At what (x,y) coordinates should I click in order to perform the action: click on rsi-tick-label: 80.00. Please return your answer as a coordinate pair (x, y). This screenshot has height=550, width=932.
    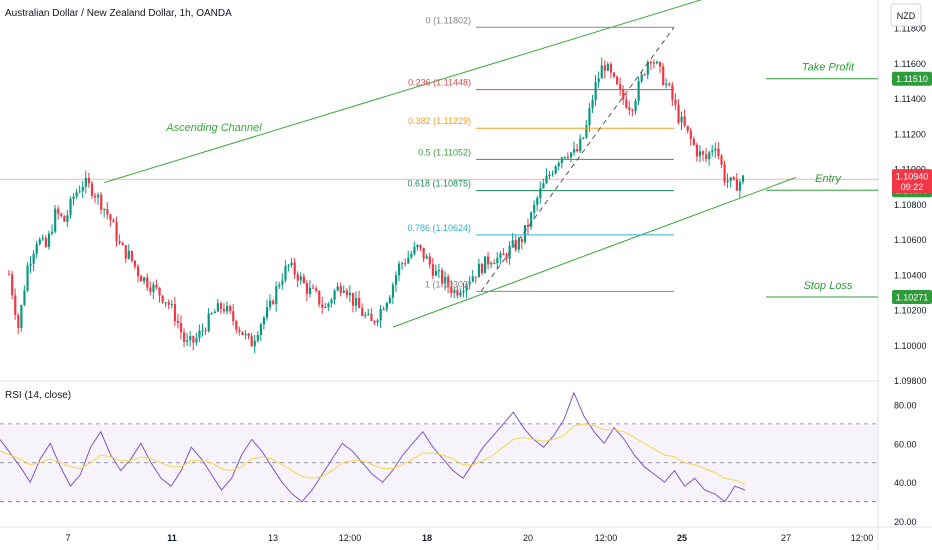
    Looking at the image, I should click on (905, 405).